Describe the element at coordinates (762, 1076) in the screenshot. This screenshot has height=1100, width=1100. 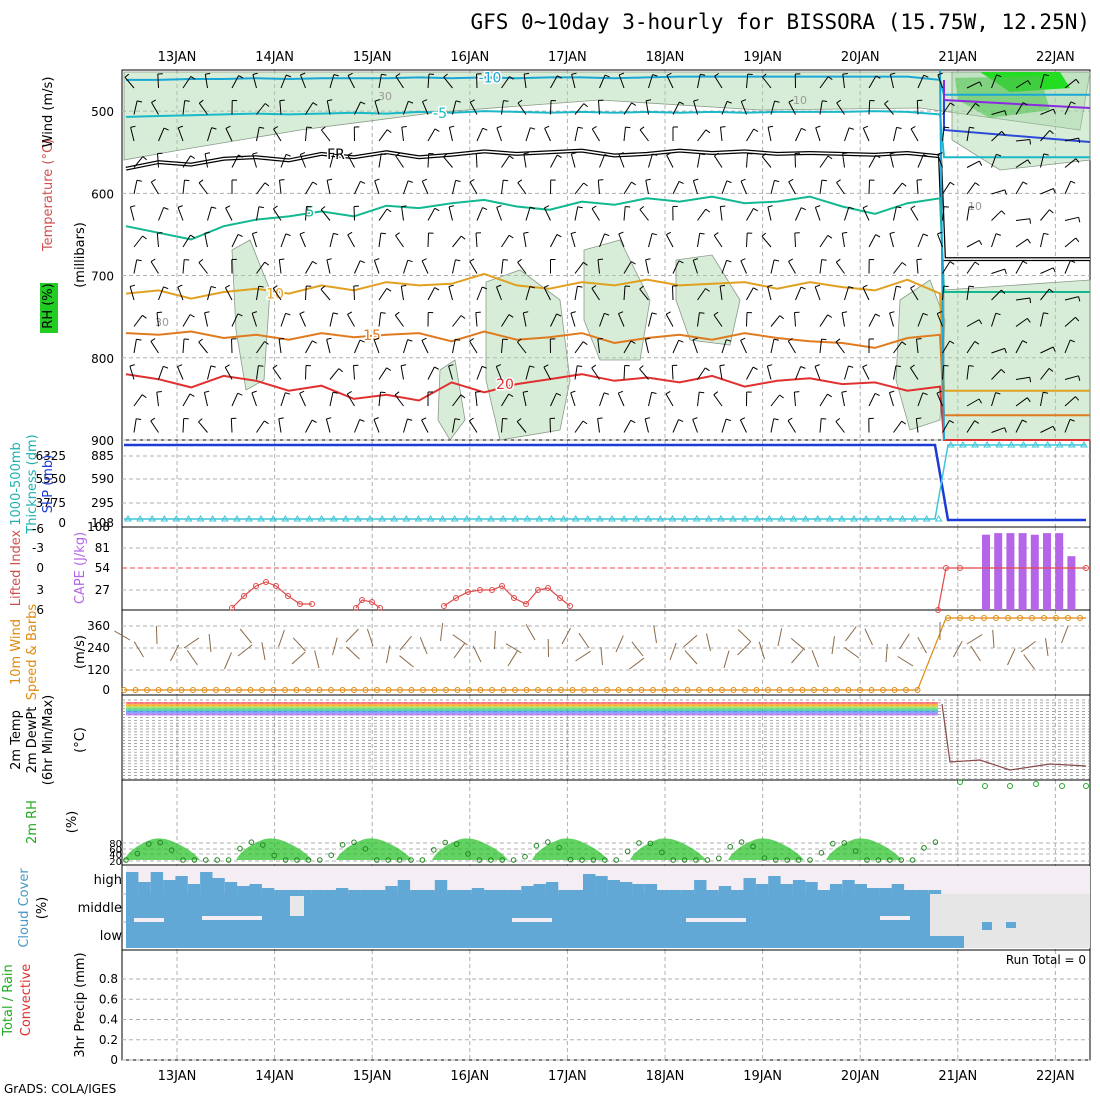
I see `date-label-bottom: 19JAN` at that location.